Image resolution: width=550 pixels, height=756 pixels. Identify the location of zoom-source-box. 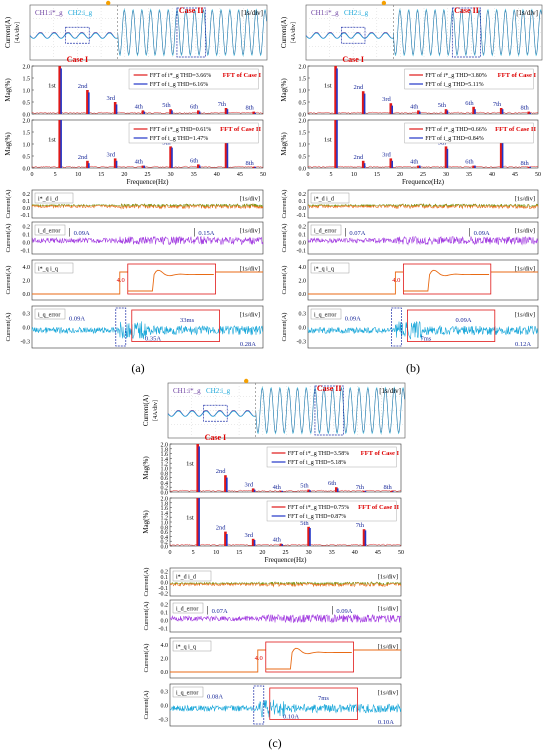
(259, 705).